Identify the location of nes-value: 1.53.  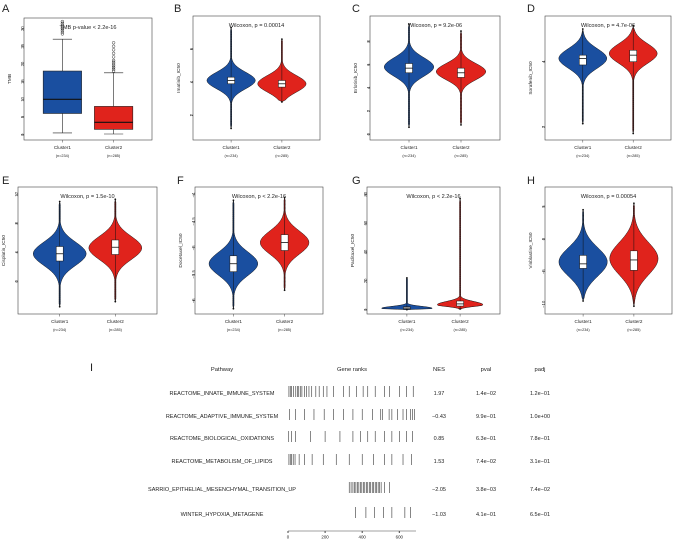
(439, 462).